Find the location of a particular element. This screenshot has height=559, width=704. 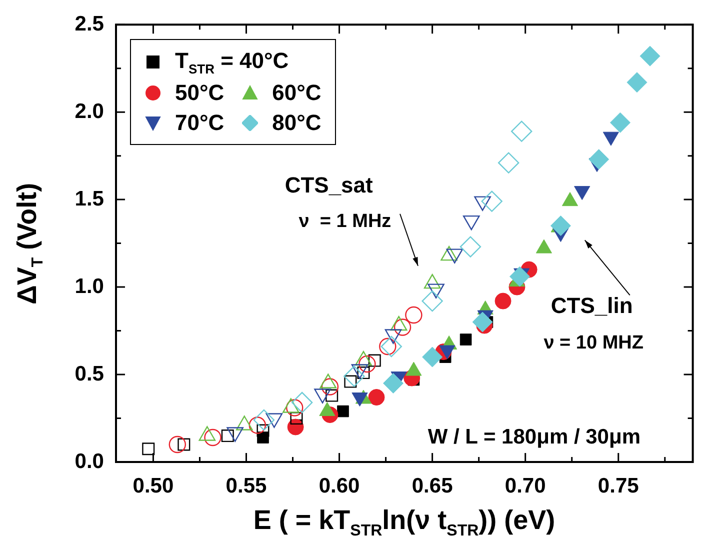

y-tick-label: 1.5 is located at coordinates (89, 198).